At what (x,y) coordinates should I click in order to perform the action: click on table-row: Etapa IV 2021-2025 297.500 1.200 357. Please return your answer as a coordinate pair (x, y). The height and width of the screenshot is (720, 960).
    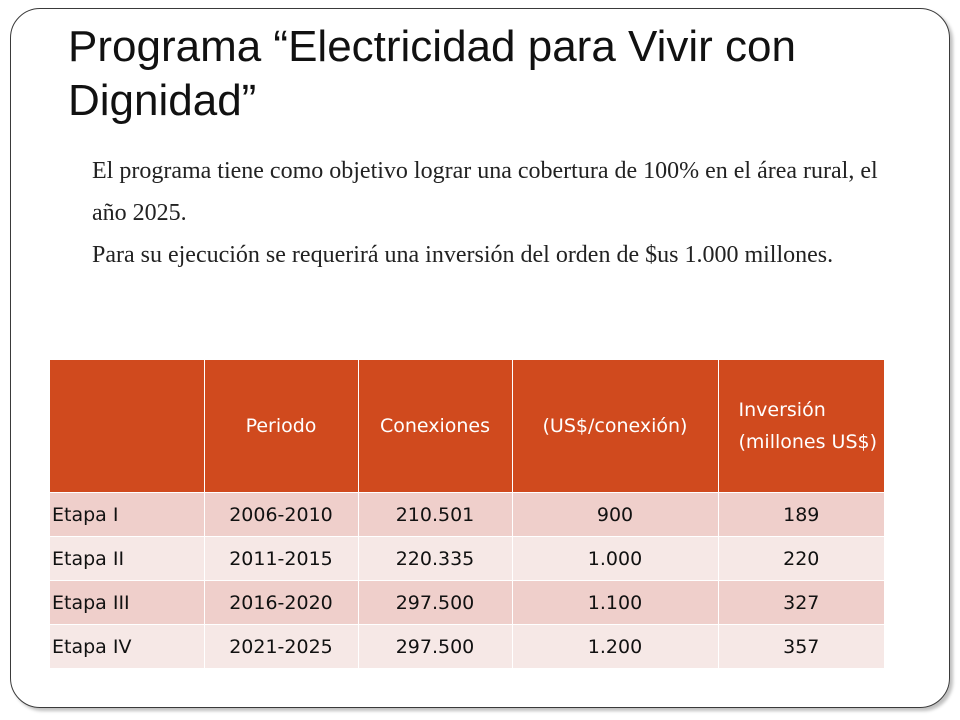
    Looking at the image, I should click on (467, 646).